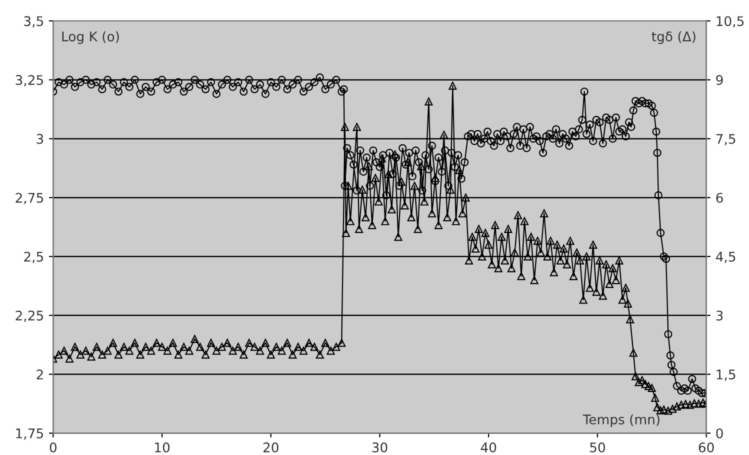 The height and width of the screenshot is (455, 749). What do you see at coordinates (29, 316) in the screenshot?
I see `y-tick-label: 2,25` at bounding box center [29, 316].